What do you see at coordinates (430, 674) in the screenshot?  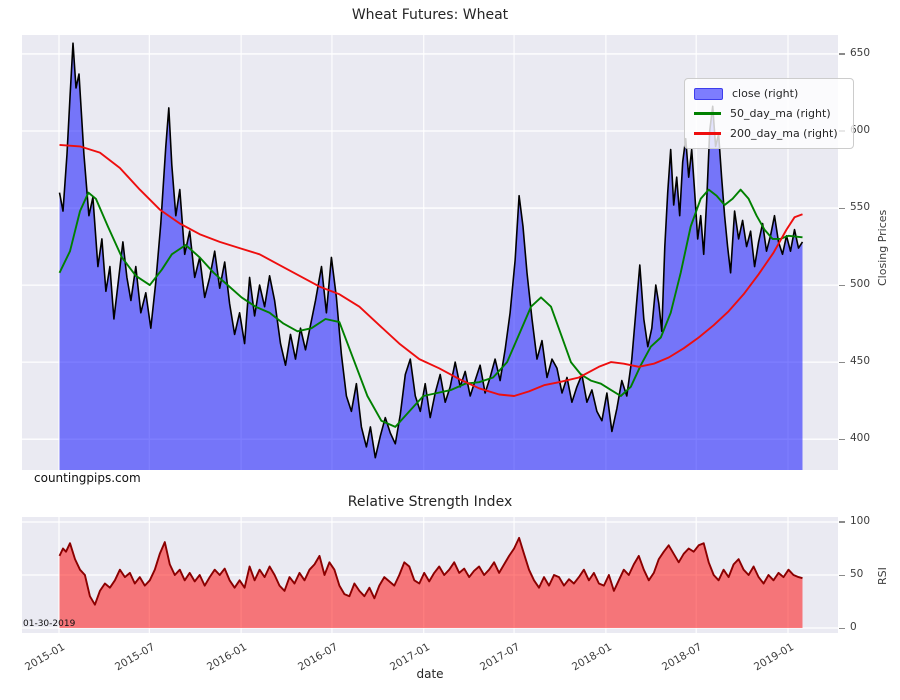 I see `x-axis-title: date` at bounding box center [430, 674].